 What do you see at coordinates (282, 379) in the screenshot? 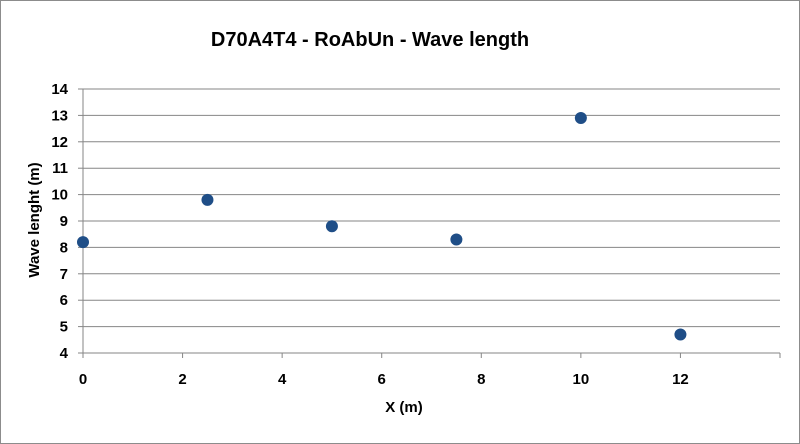
I see `x-tick-label: 4` at bounding box center [282, 379].